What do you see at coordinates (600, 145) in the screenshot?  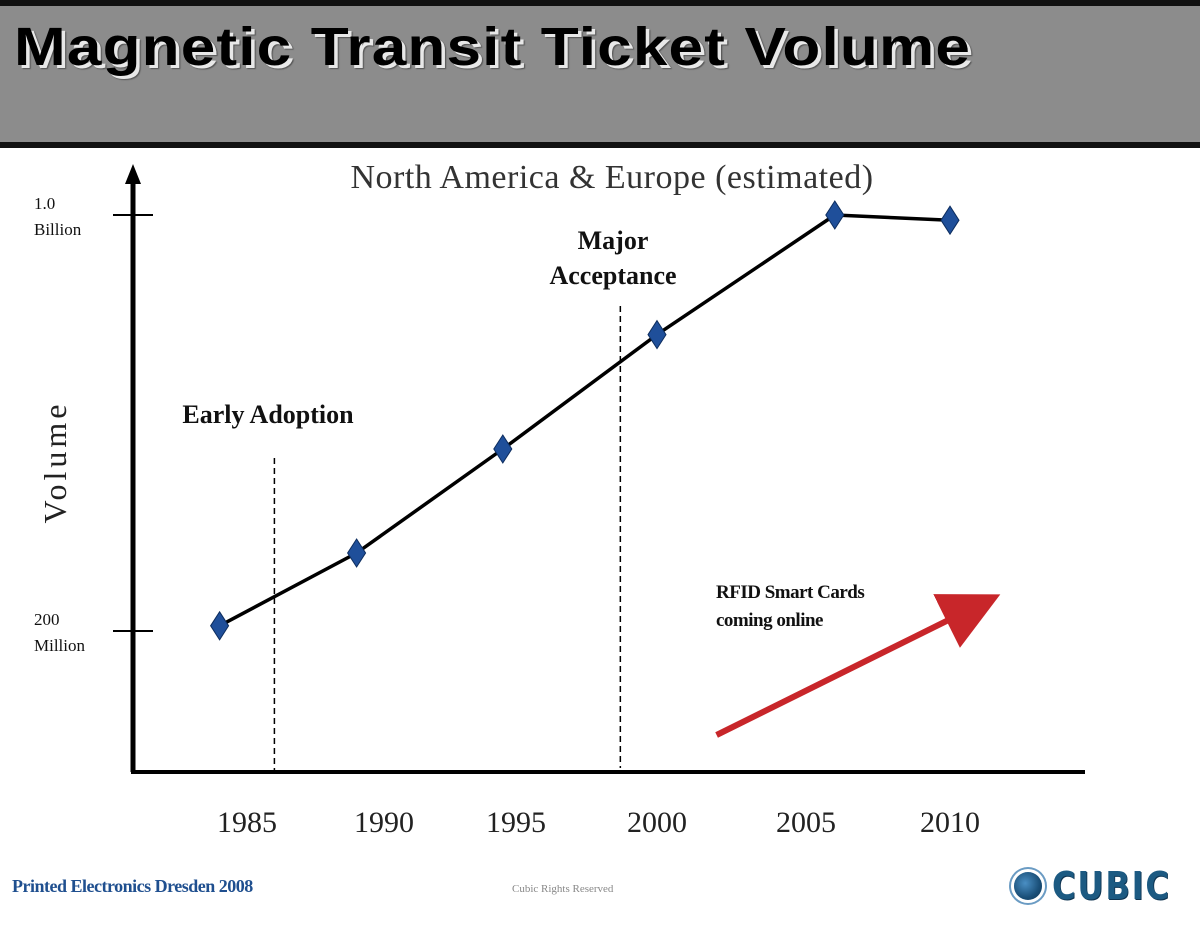 I see `header-divider` at bounding box center [600, 145].